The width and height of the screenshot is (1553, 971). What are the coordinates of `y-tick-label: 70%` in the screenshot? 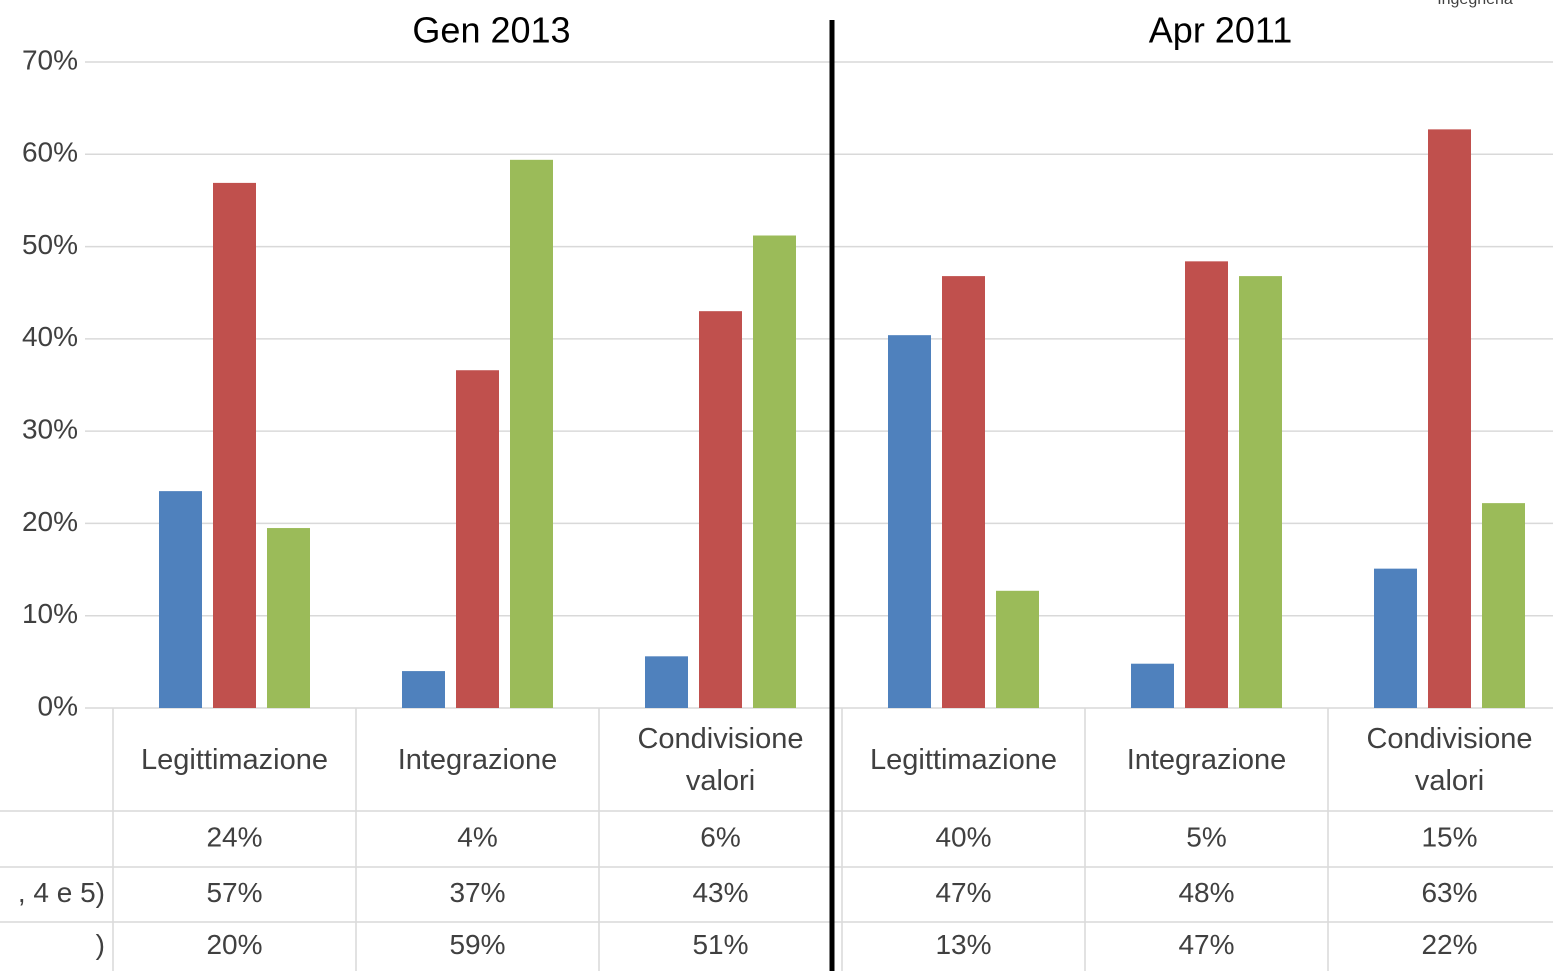 It's located at (50, 59).